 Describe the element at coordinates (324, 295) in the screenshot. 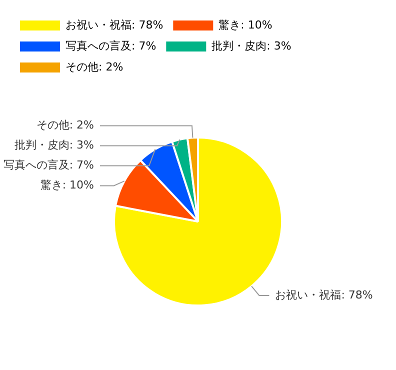

I see `slice-label: お祝い・祝福: 78%` at that location.